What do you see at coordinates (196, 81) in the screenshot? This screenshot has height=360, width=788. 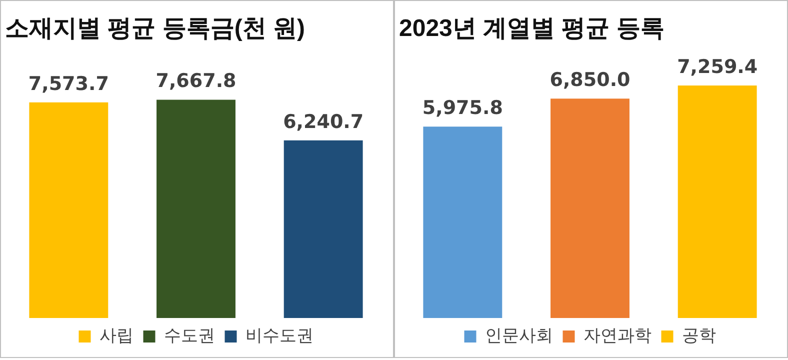 I see `data-label: 7,667.8` at bounding box center [196, 81].